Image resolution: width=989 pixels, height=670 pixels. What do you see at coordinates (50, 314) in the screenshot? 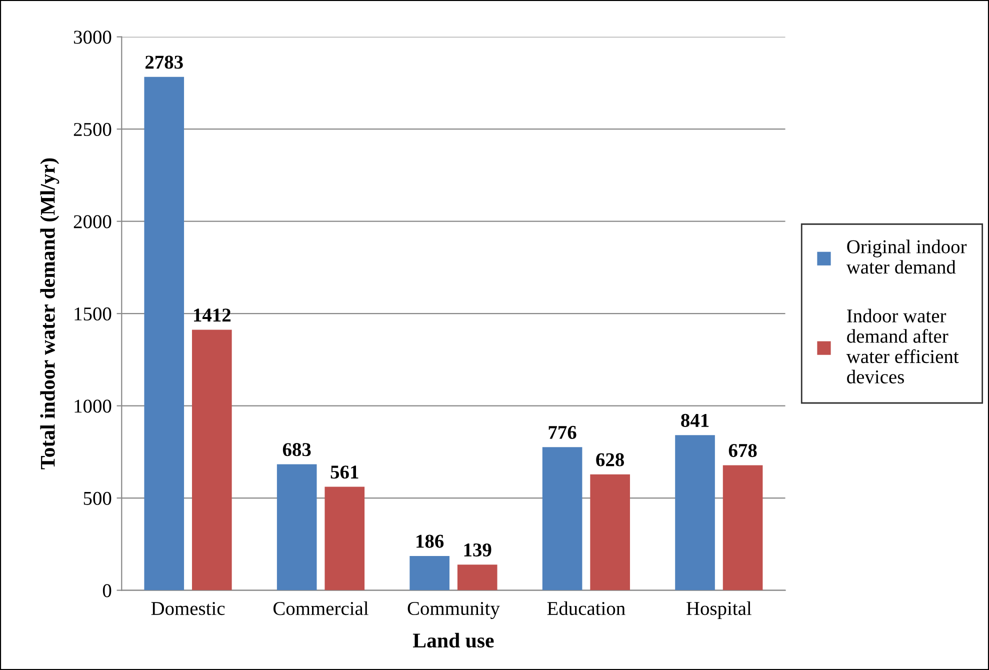
I see `y-axis-title: Total indoor water demand (Ml/yr)` at bounding box center [50, 314].